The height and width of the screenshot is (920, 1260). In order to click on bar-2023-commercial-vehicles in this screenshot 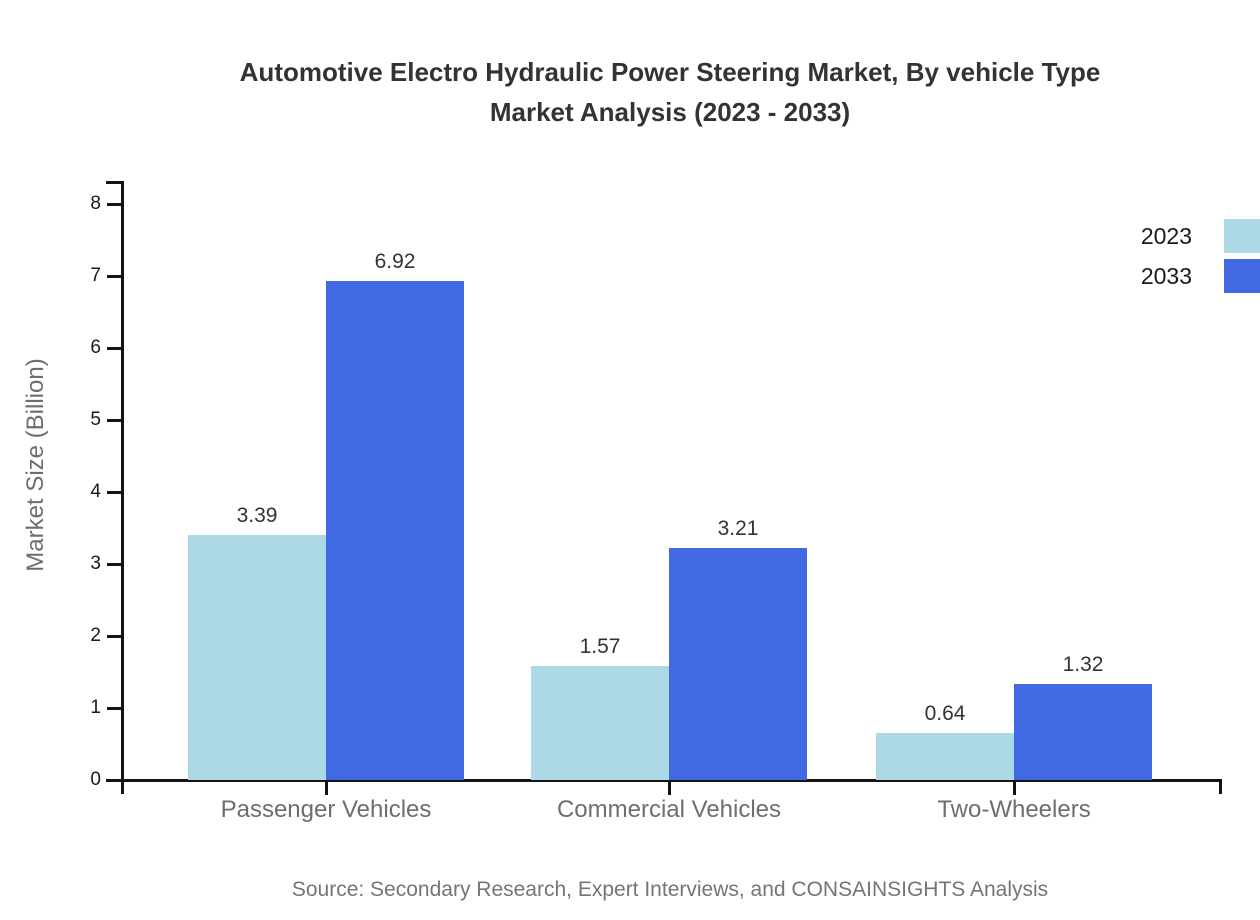, I will do `click(600, 723)`.